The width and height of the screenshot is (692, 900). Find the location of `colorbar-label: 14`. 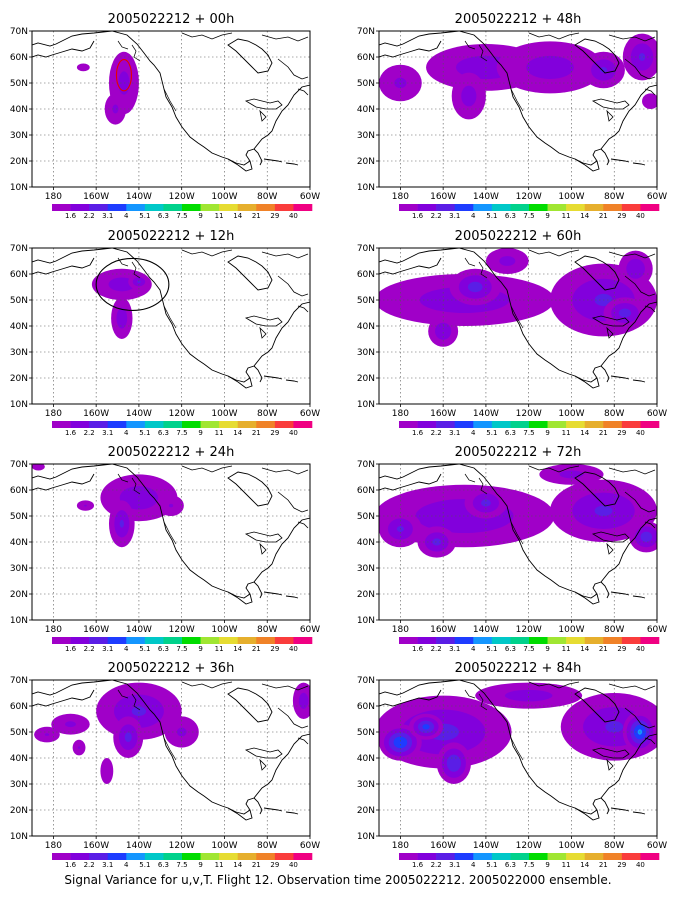

colorbar-label: 14 is located at coordinates (237, 216).